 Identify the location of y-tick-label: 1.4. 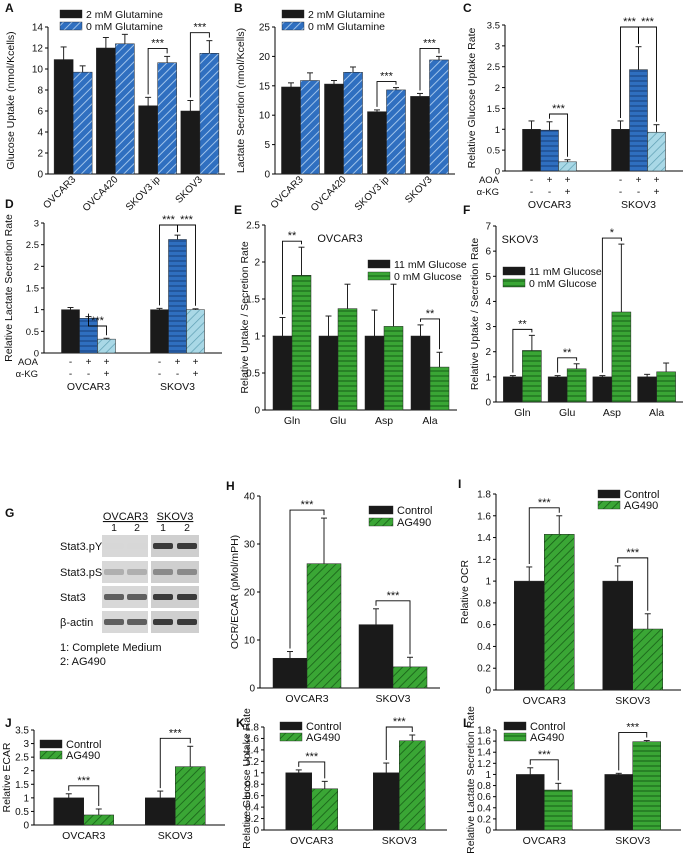
(252, 750).